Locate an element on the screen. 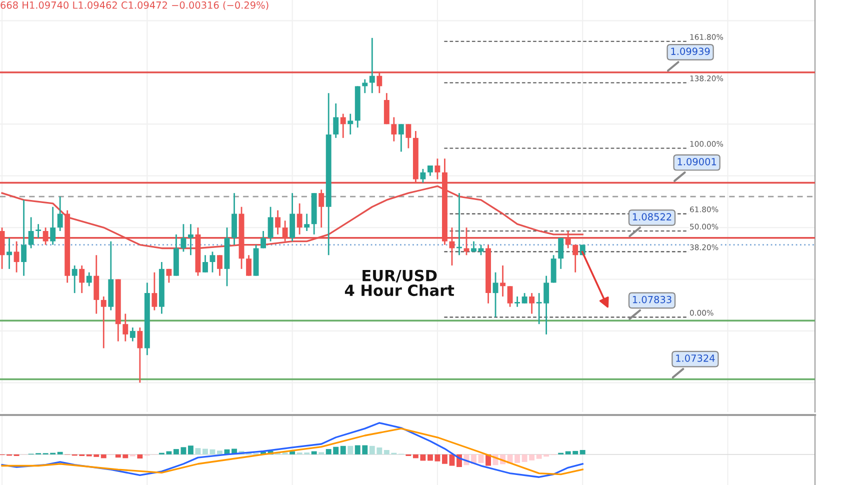 The width and height of the screenshot is (852, 485). annotation: EUR/USD 4 Hour Chart is located at coordinates (399, 283).